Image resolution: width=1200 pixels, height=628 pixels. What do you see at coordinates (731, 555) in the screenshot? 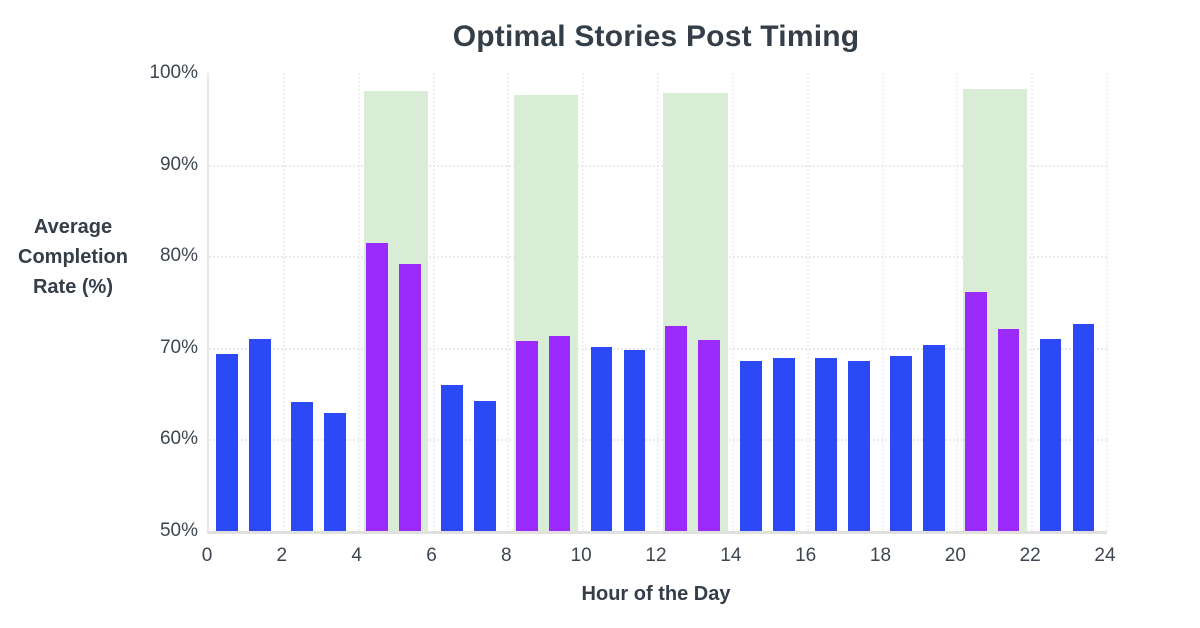
I see `x-tick-label-14: 14` at bounding box center [731, 555].